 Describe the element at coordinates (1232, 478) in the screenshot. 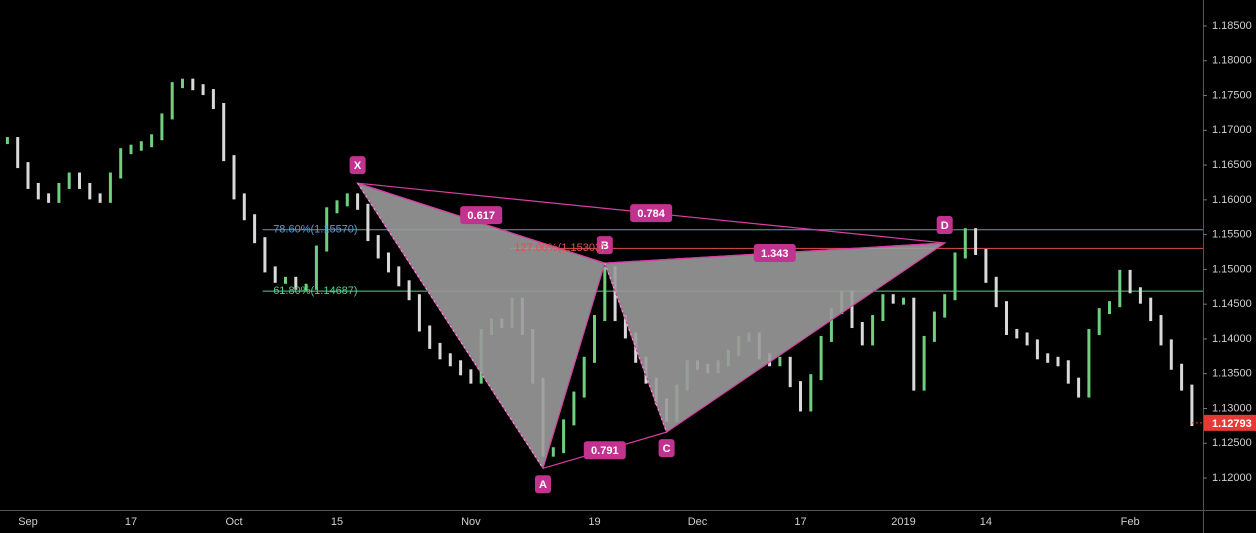

I see `y-tick-label: 1.12000` at that location.